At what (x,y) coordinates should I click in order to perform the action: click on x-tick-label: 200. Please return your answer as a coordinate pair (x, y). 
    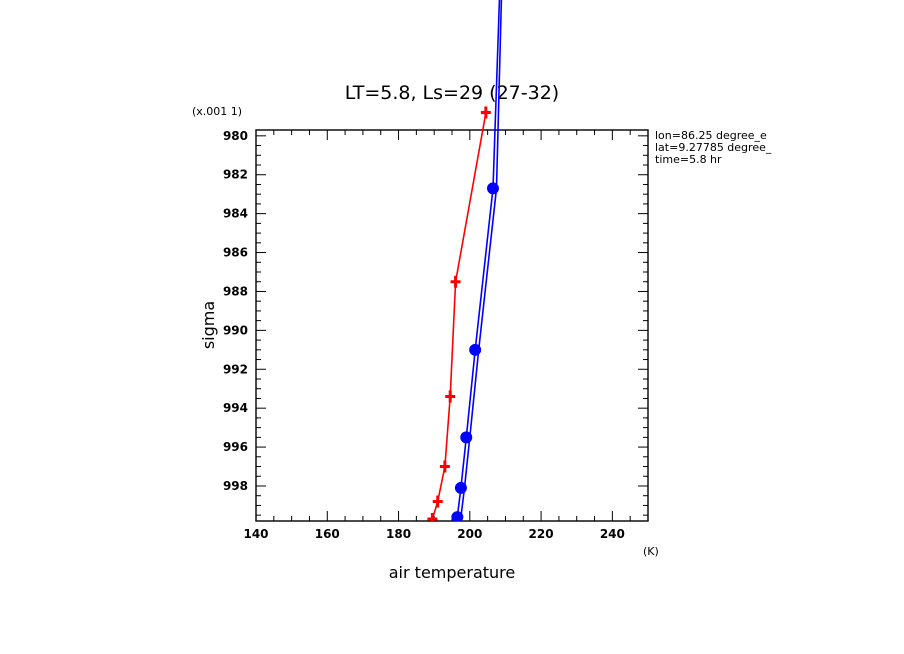
    Looking at the image, I should click on (469, 534).